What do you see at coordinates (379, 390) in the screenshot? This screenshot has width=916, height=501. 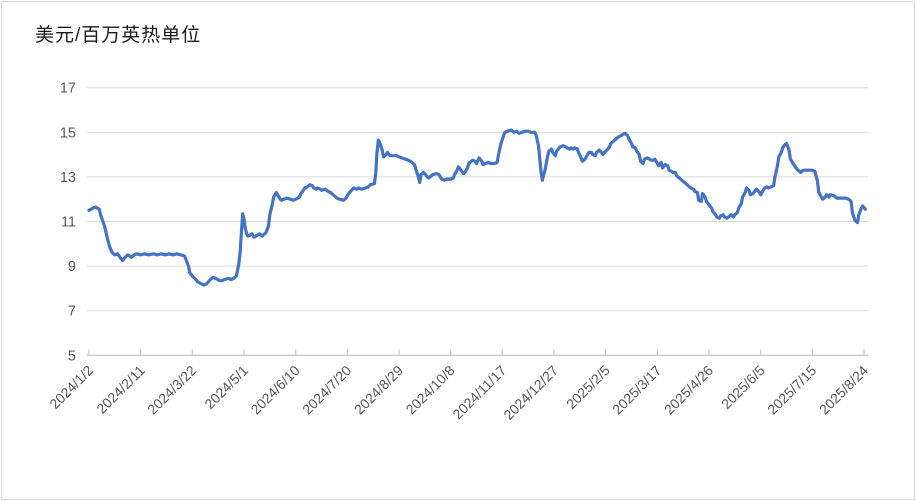 I see `x-axis-label: 2024/8/29` at bounding box center [379, 390].